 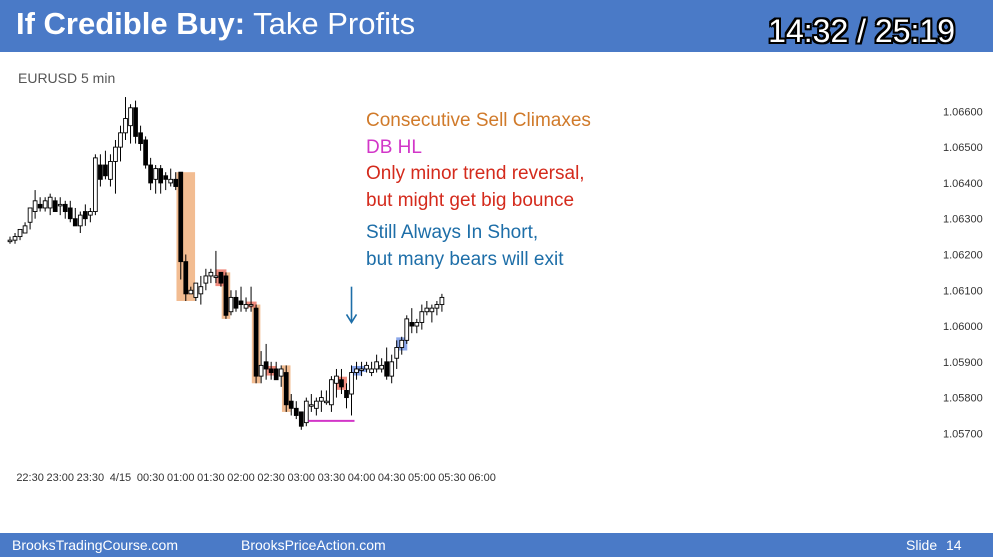 What do you see at coordinates (271, 478) in the screenshot?
I see `x-tick-label: 02:30` at bounding box center [271, 478].